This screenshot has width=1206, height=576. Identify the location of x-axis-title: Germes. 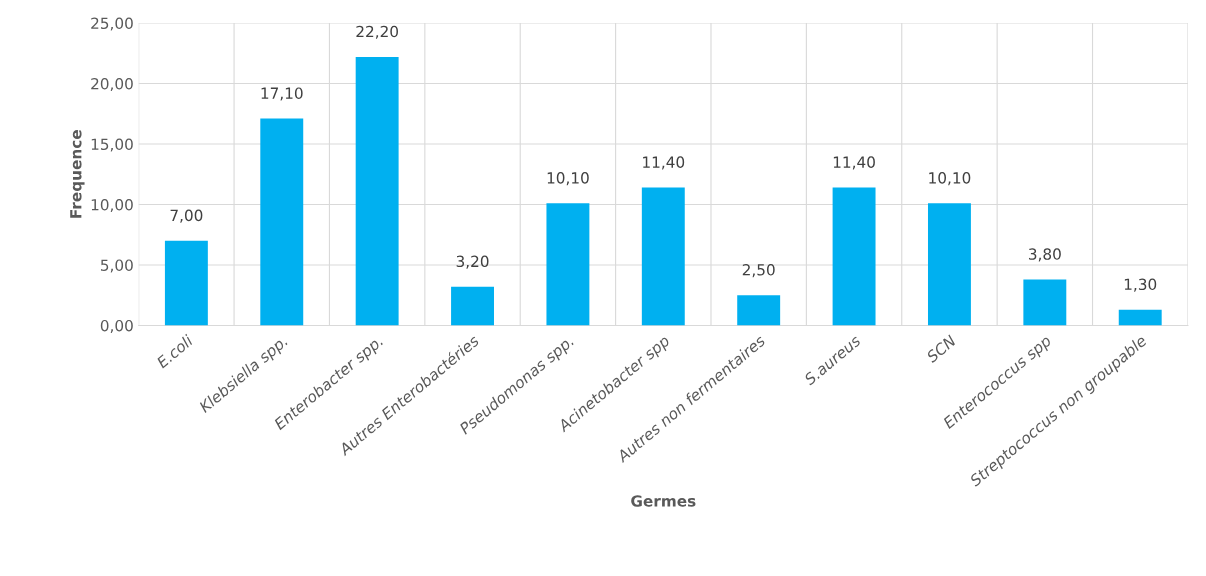
(663, 501).